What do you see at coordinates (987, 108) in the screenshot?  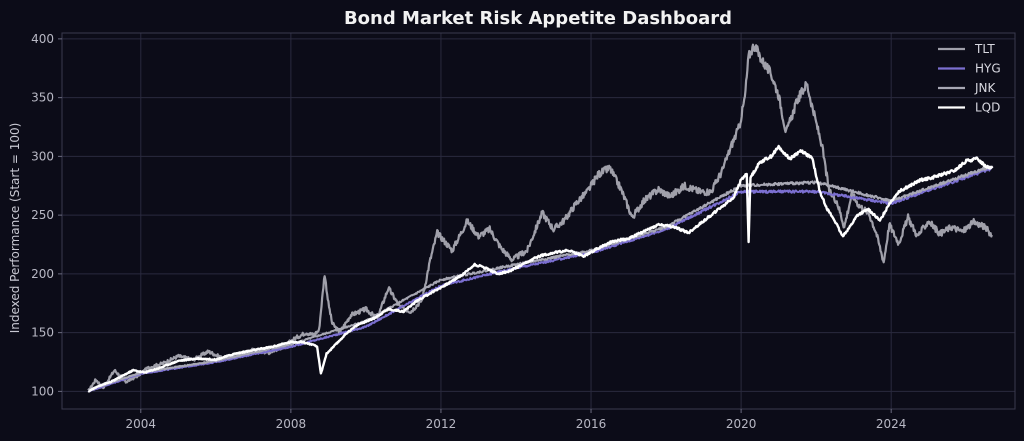 I see `legend-label-lqd: LQD` at bounding box center [987, 108].